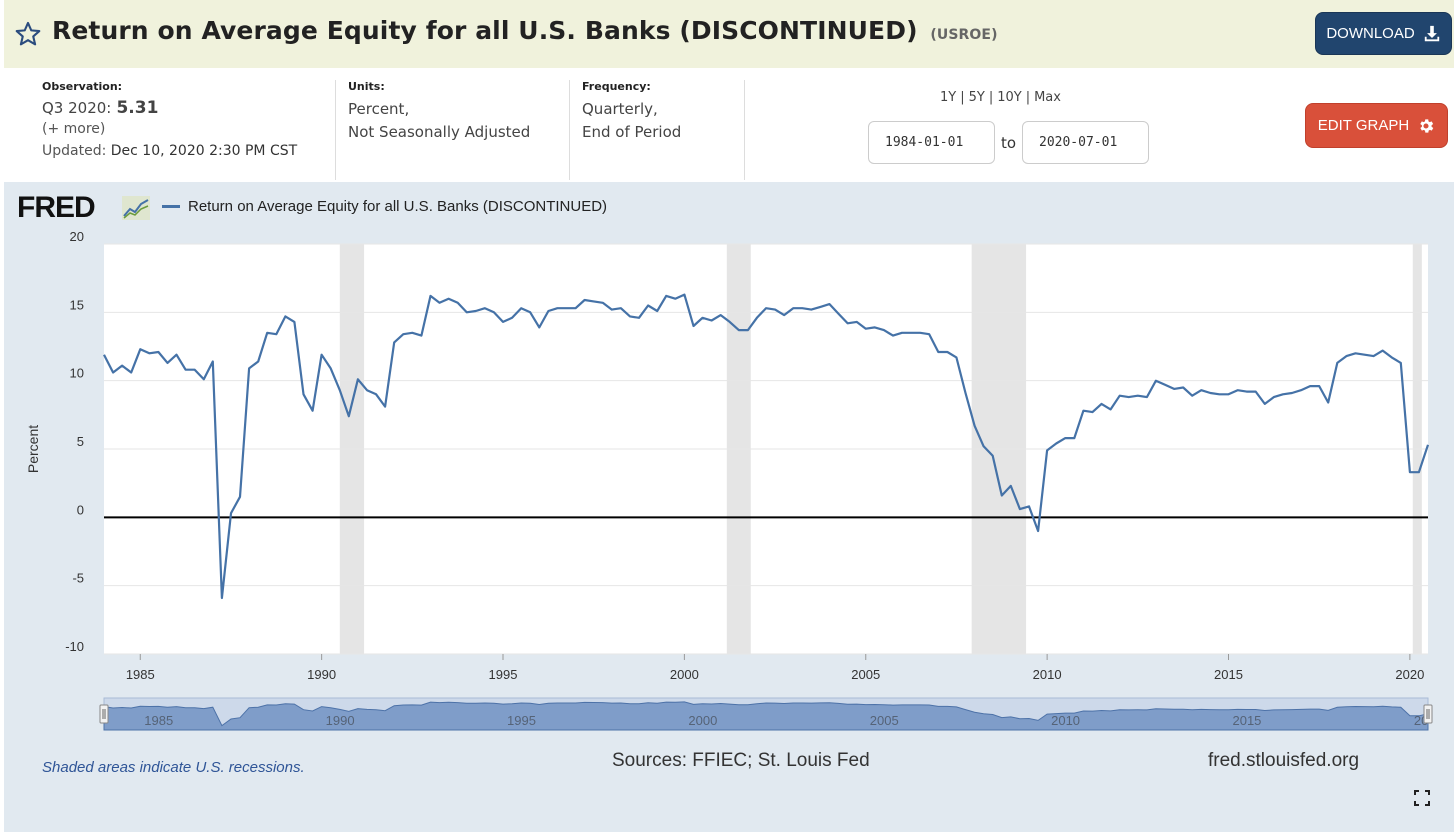  What do you see at coordinates (503, 674) in the screenshot?
I see `x-tick-label: 1995` at bounding box center [503, 674].